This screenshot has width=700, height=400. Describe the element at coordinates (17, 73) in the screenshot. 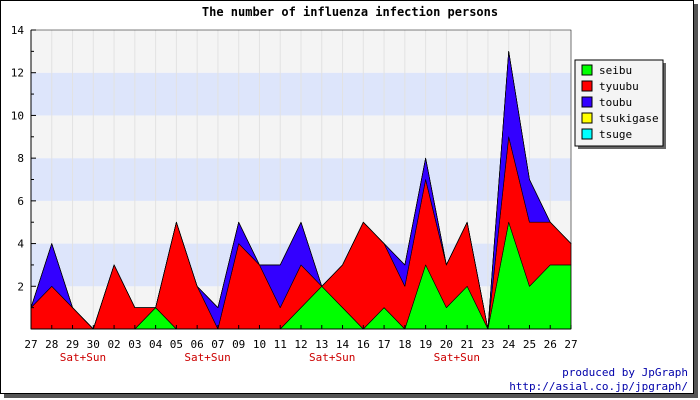

I see `y-tick-label: 12` at that location.